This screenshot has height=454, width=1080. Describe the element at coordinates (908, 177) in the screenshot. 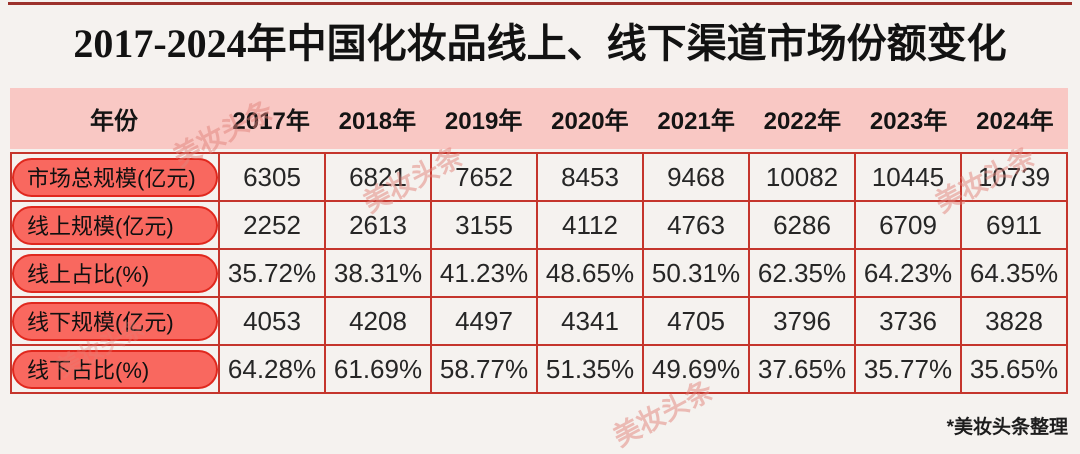

I see `value-cell: 10445` at that location.